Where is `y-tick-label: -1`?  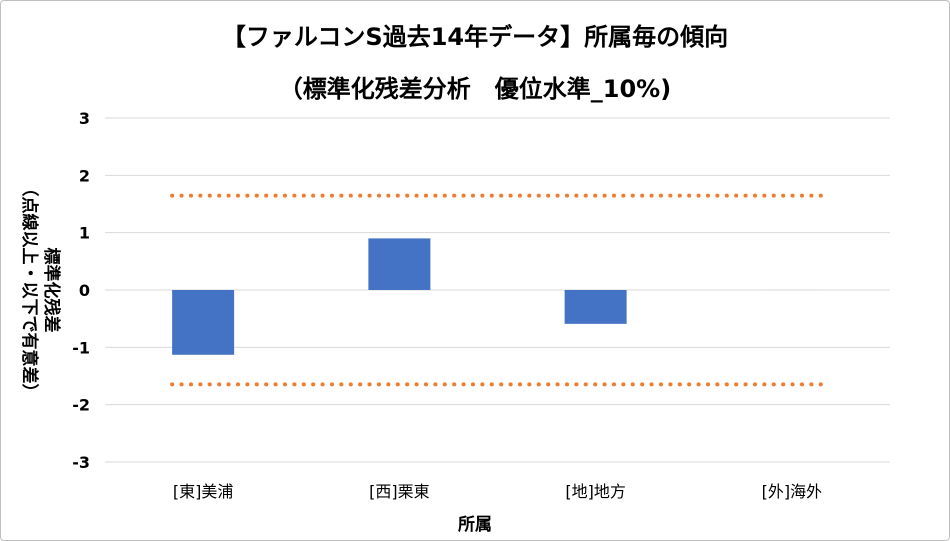 y-tick-label: -1 is located at coordinates (81, 347).